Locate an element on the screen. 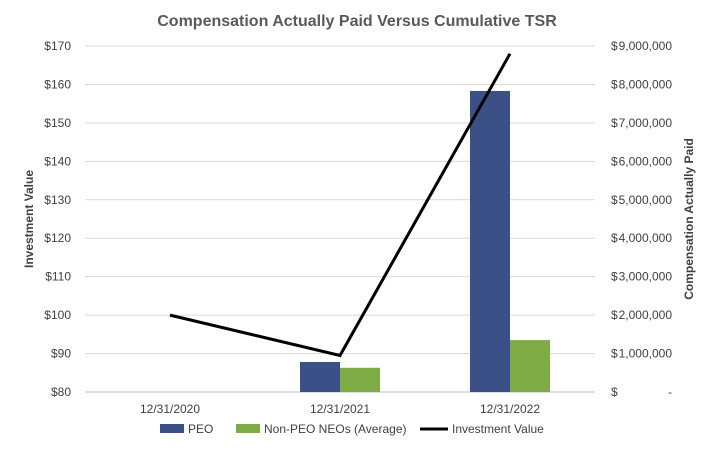  right-tick-label: $8,000,000 is located at coordinates (641, 84).